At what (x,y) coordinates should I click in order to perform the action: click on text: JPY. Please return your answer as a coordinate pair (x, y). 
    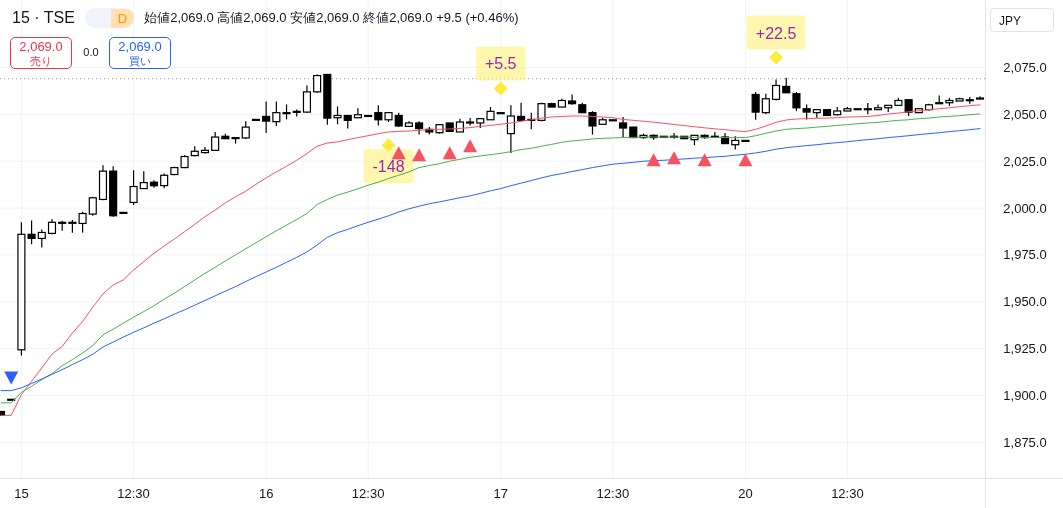
    Looking at the image, I should click on (1022, 20).